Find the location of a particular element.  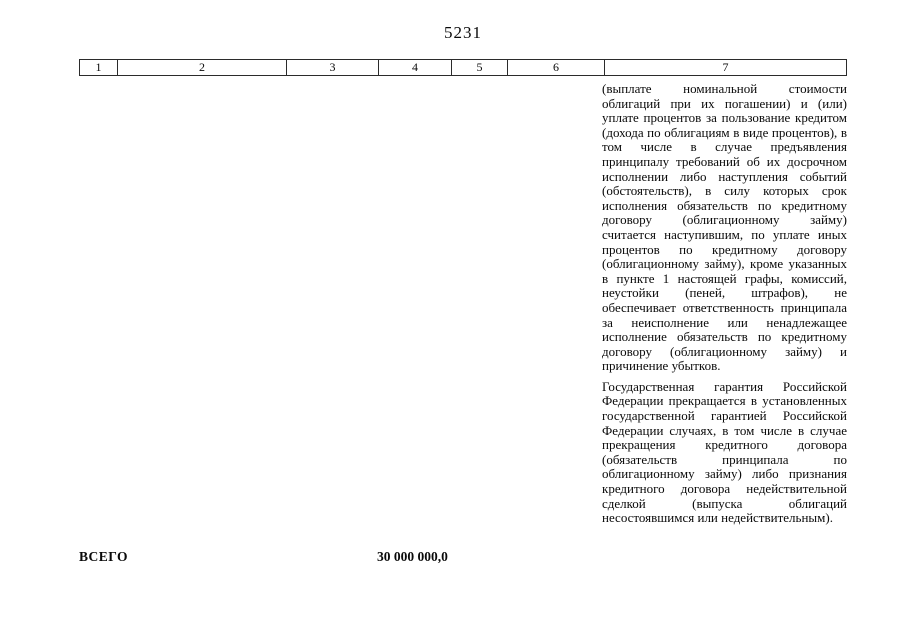

table-header-row: 1 2 3 4 5 6 7 is located at coordinates (463, 67).